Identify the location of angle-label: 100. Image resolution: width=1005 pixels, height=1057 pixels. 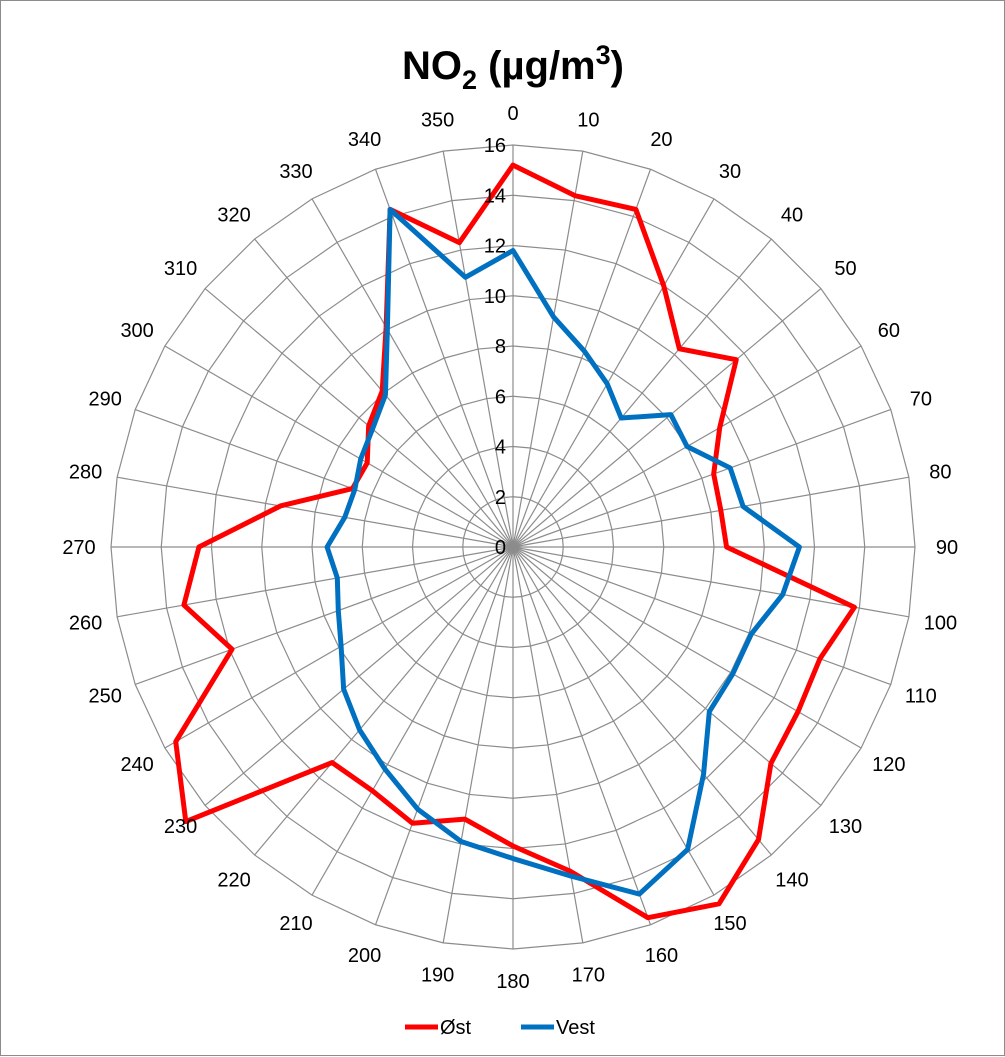
(940, 623).